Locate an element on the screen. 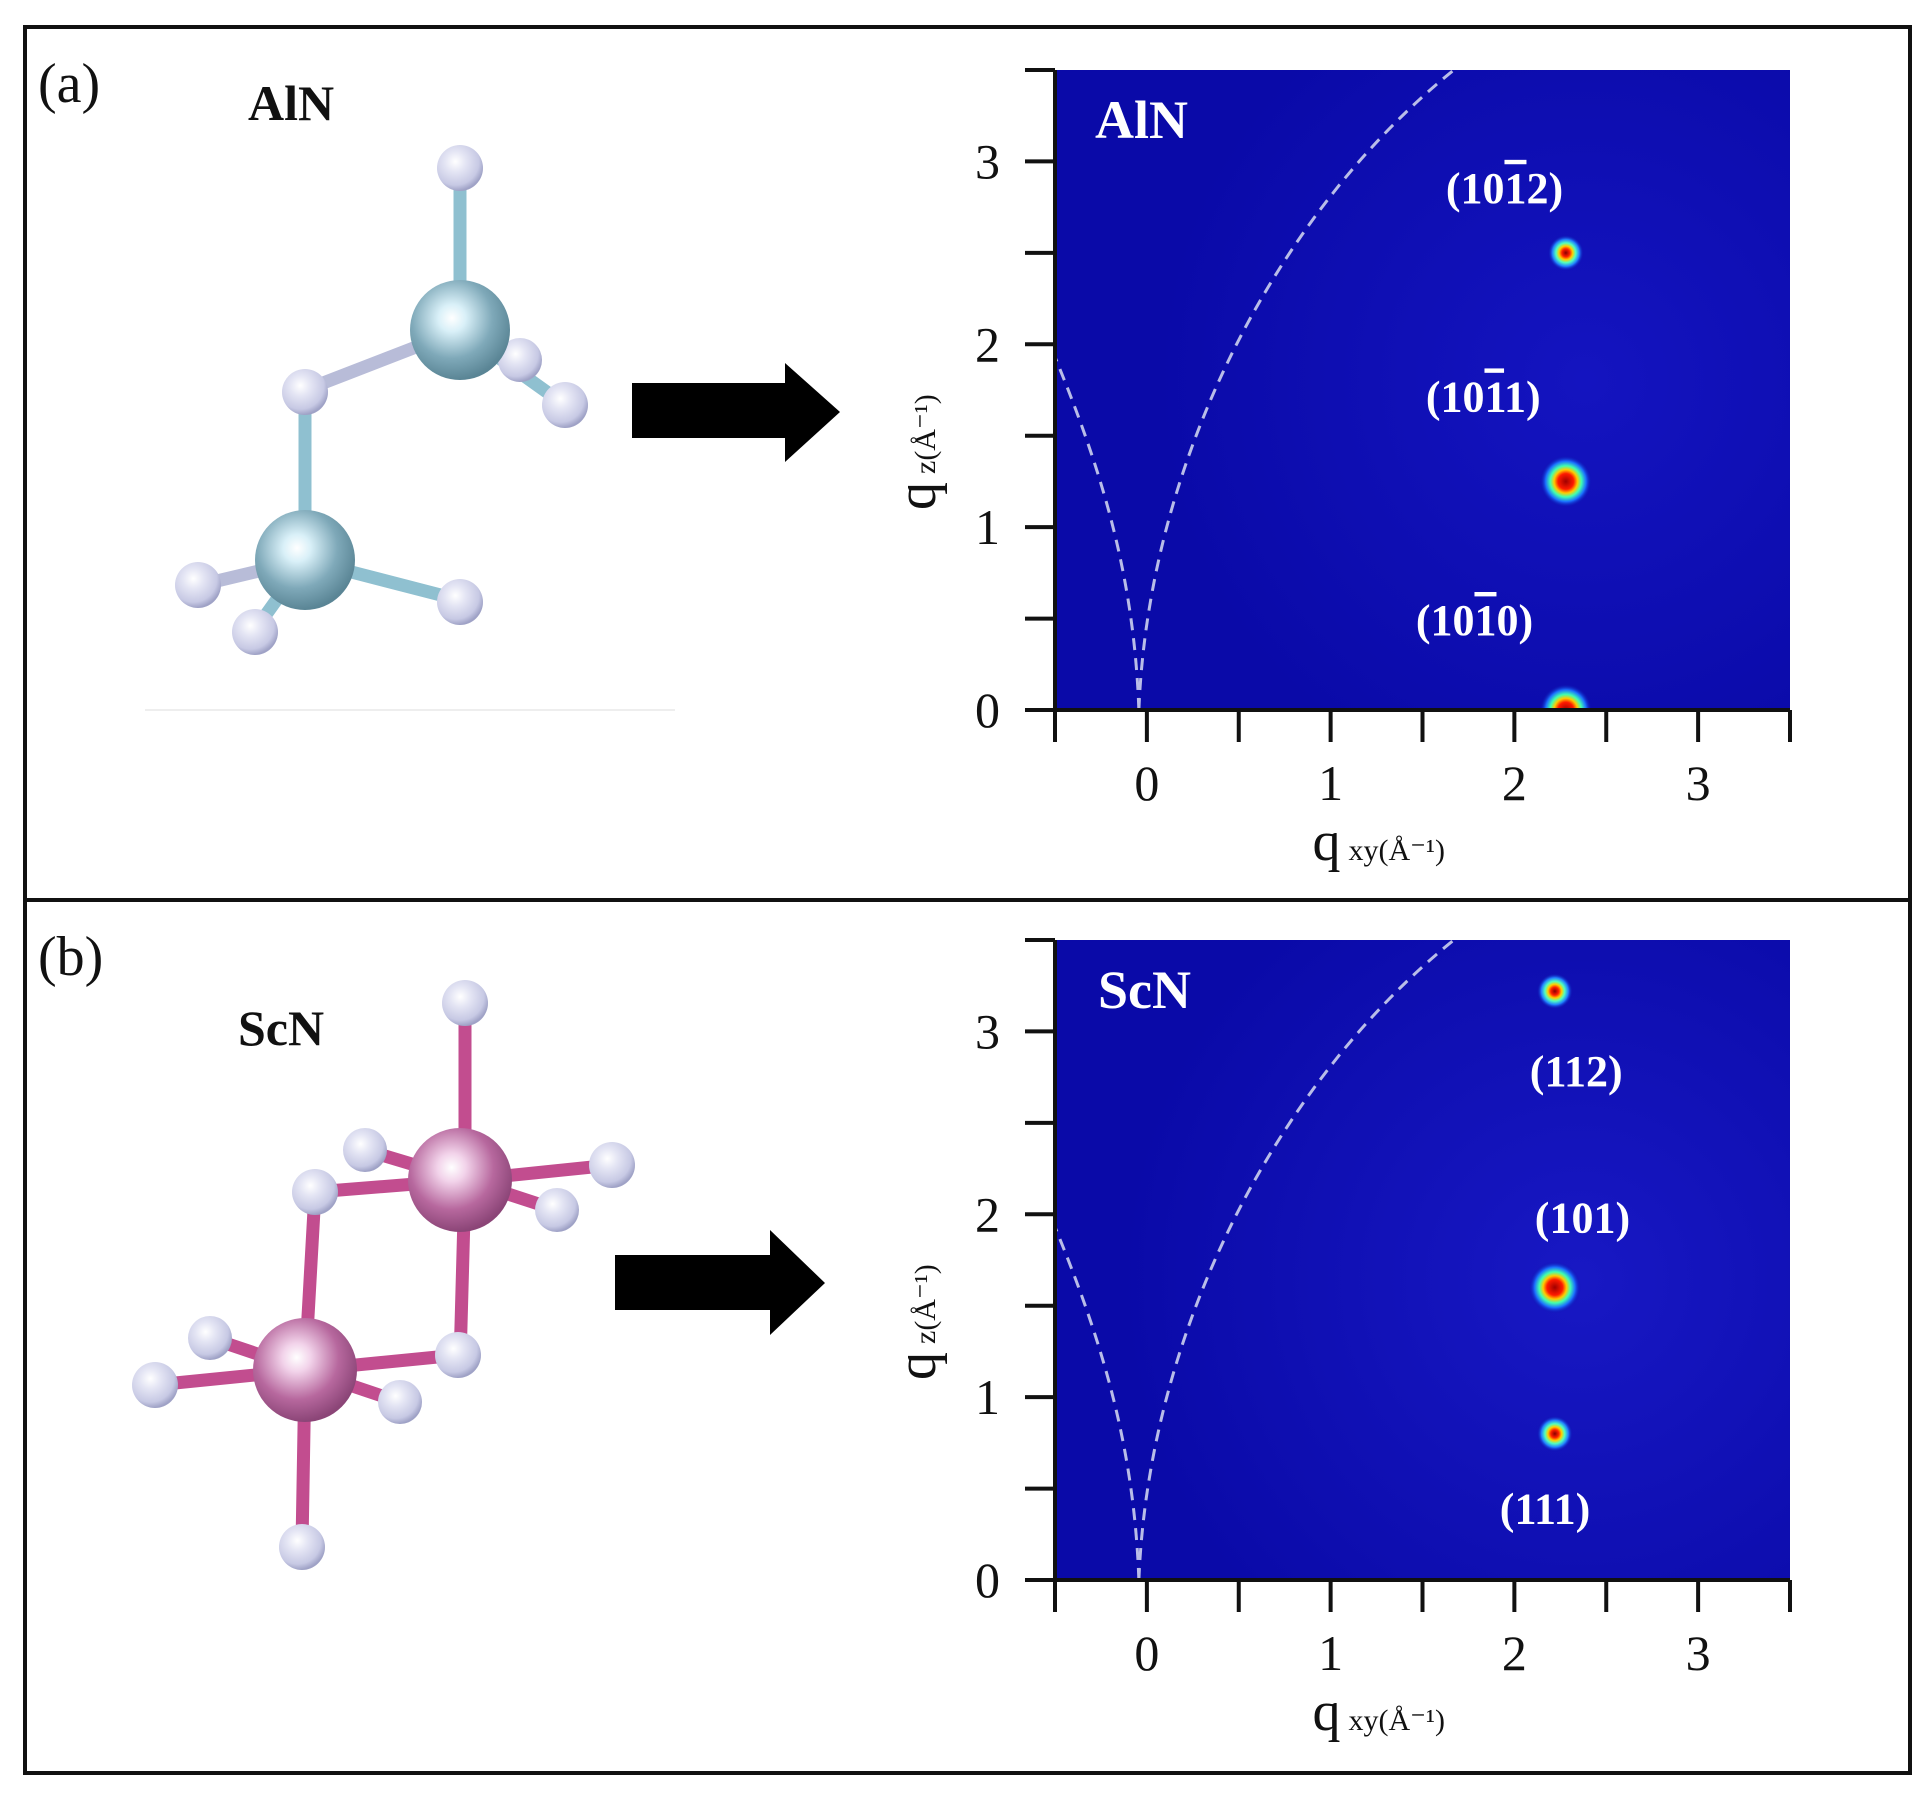 This screenshot has height=1804, width=1925. peaks-a is located at coordinates (1565, 472).